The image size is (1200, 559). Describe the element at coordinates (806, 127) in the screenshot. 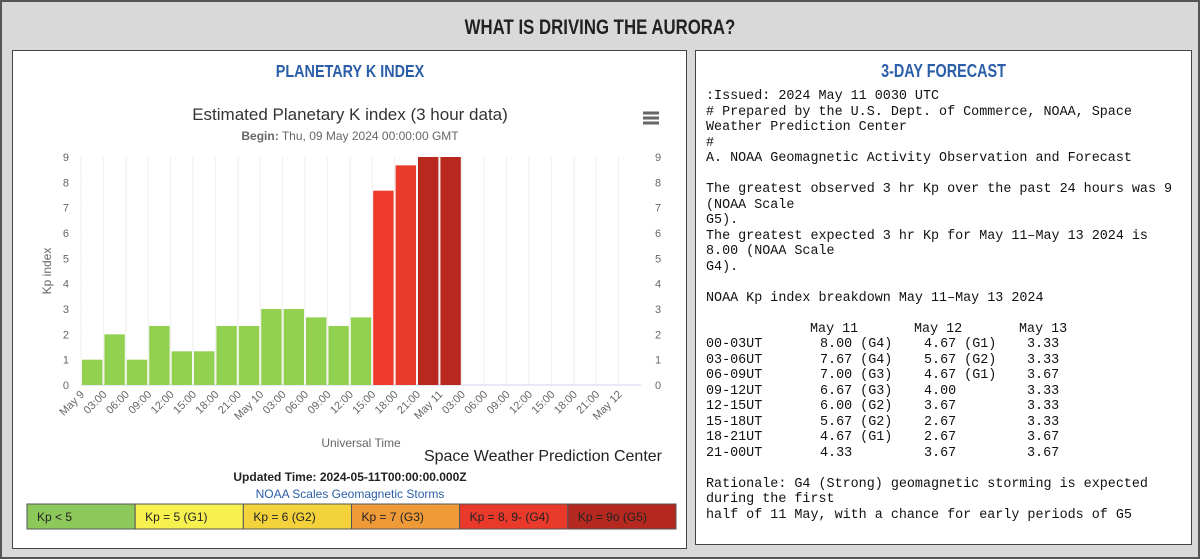

I see `text-line: Weather Prediction Center` at that location.